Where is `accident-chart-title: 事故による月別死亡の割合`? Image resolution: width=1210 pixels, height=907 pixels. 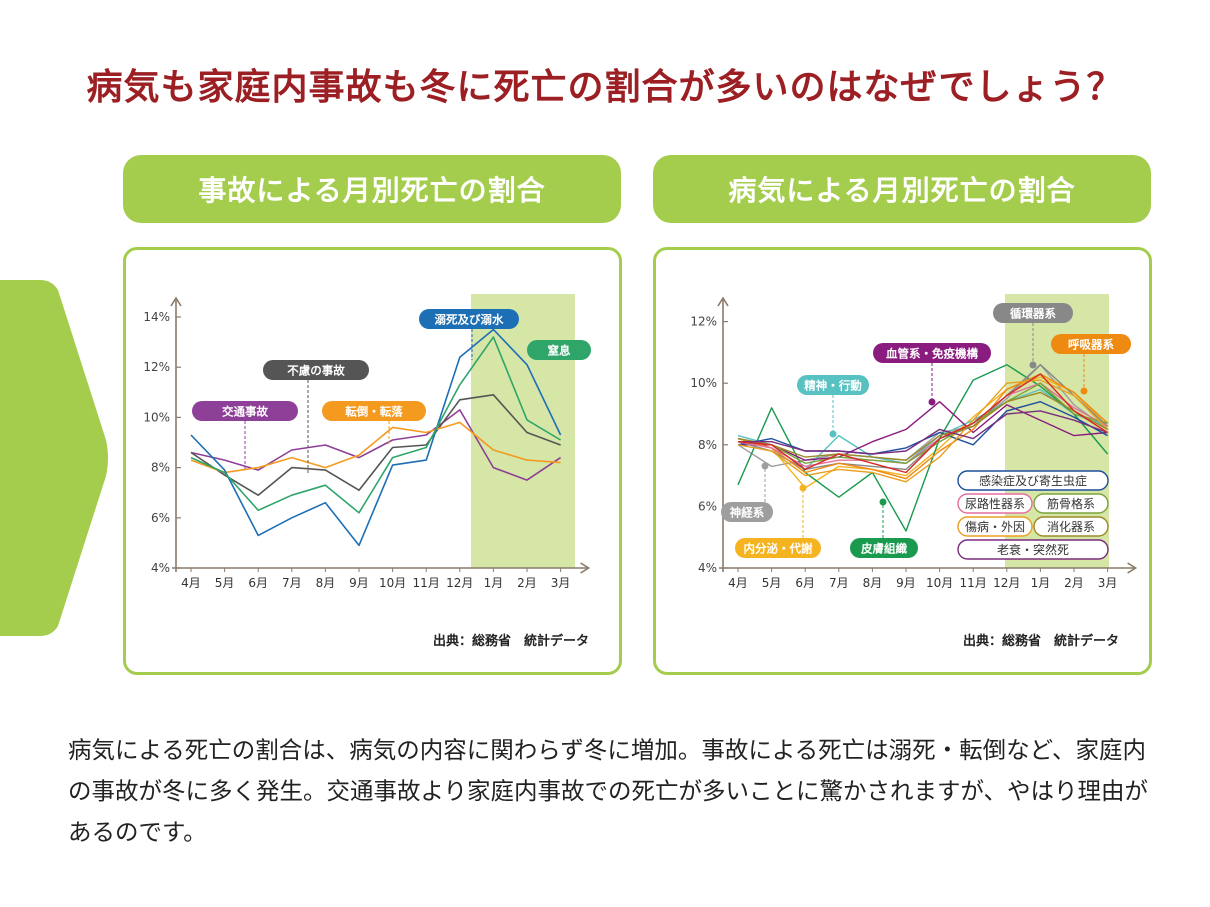
accident-chart-title: 事故による月別死亡の割合 is located at coordinates (372, 189).